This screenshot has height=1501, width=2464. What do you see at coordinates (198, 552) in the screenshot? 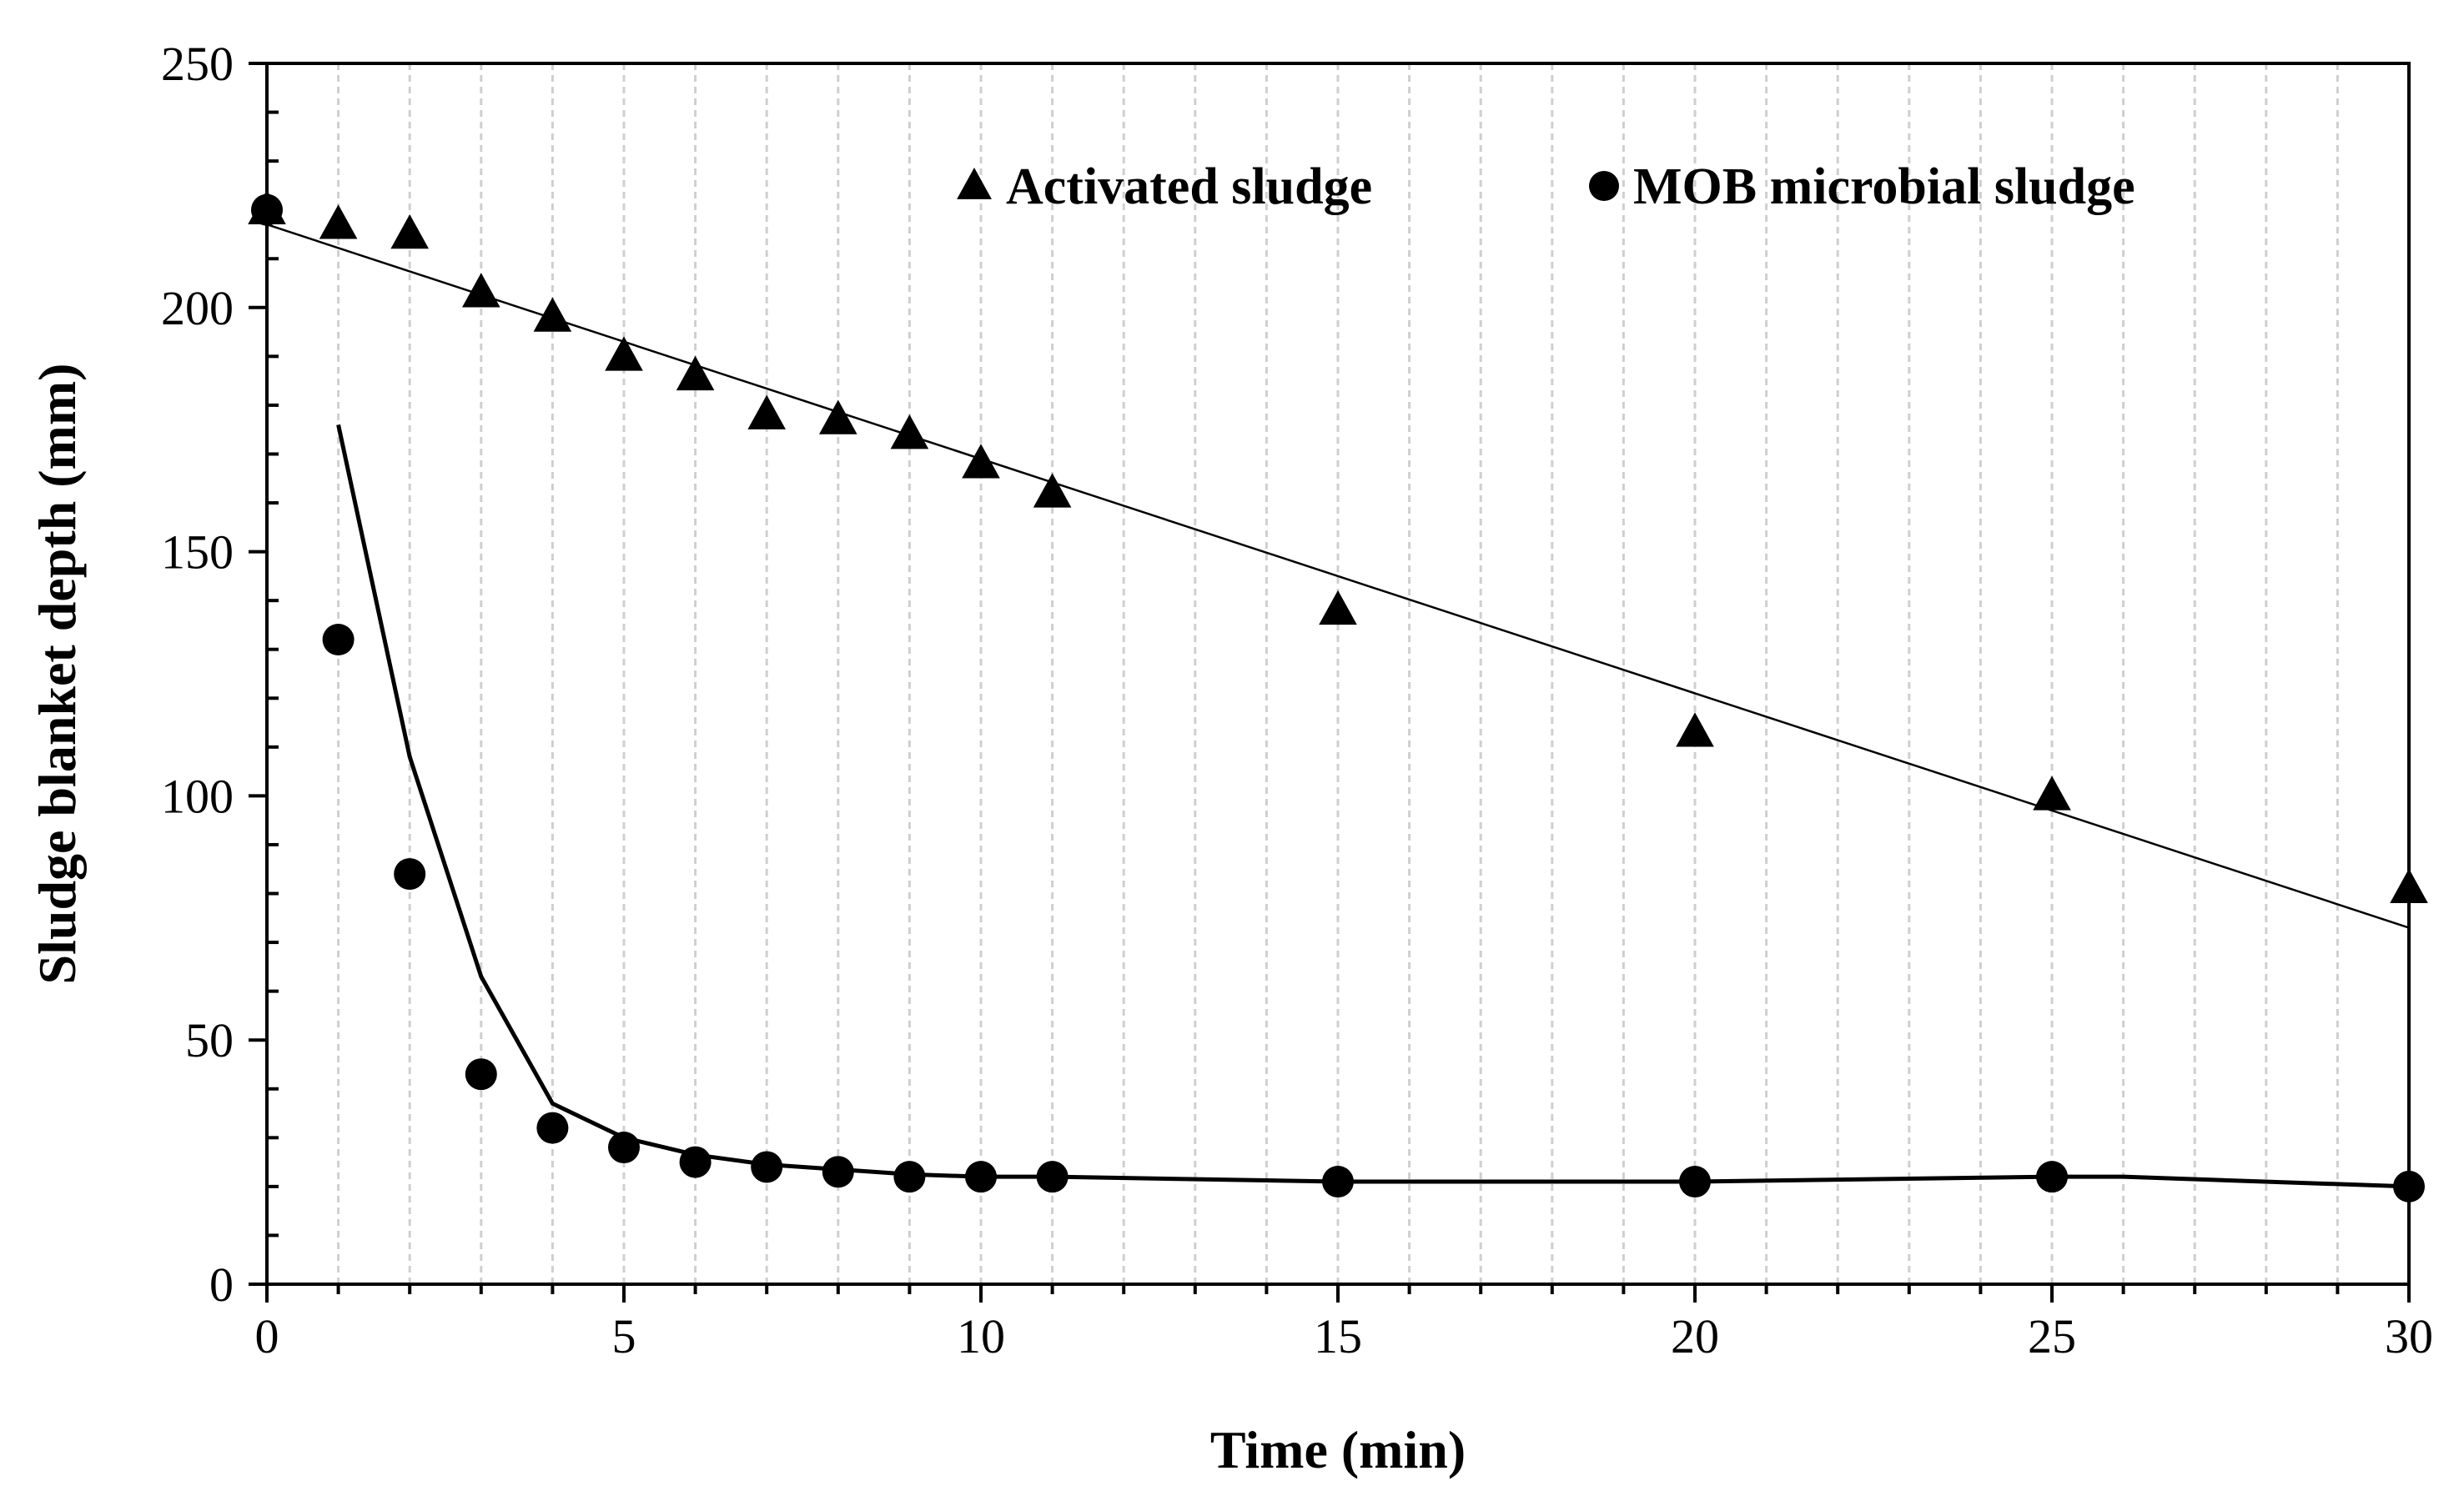
I see `y-tick-label: 150` at bounding box center [198, 552].